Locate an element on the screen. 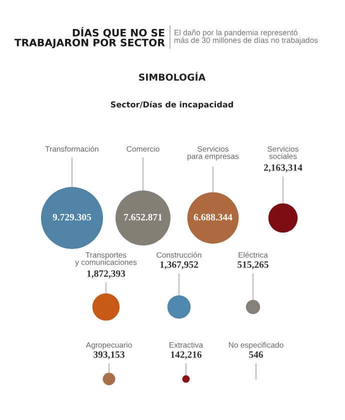 The height and width of the screenshot is (420, 345). data-label: 546 is located at coordinates (256, 354).